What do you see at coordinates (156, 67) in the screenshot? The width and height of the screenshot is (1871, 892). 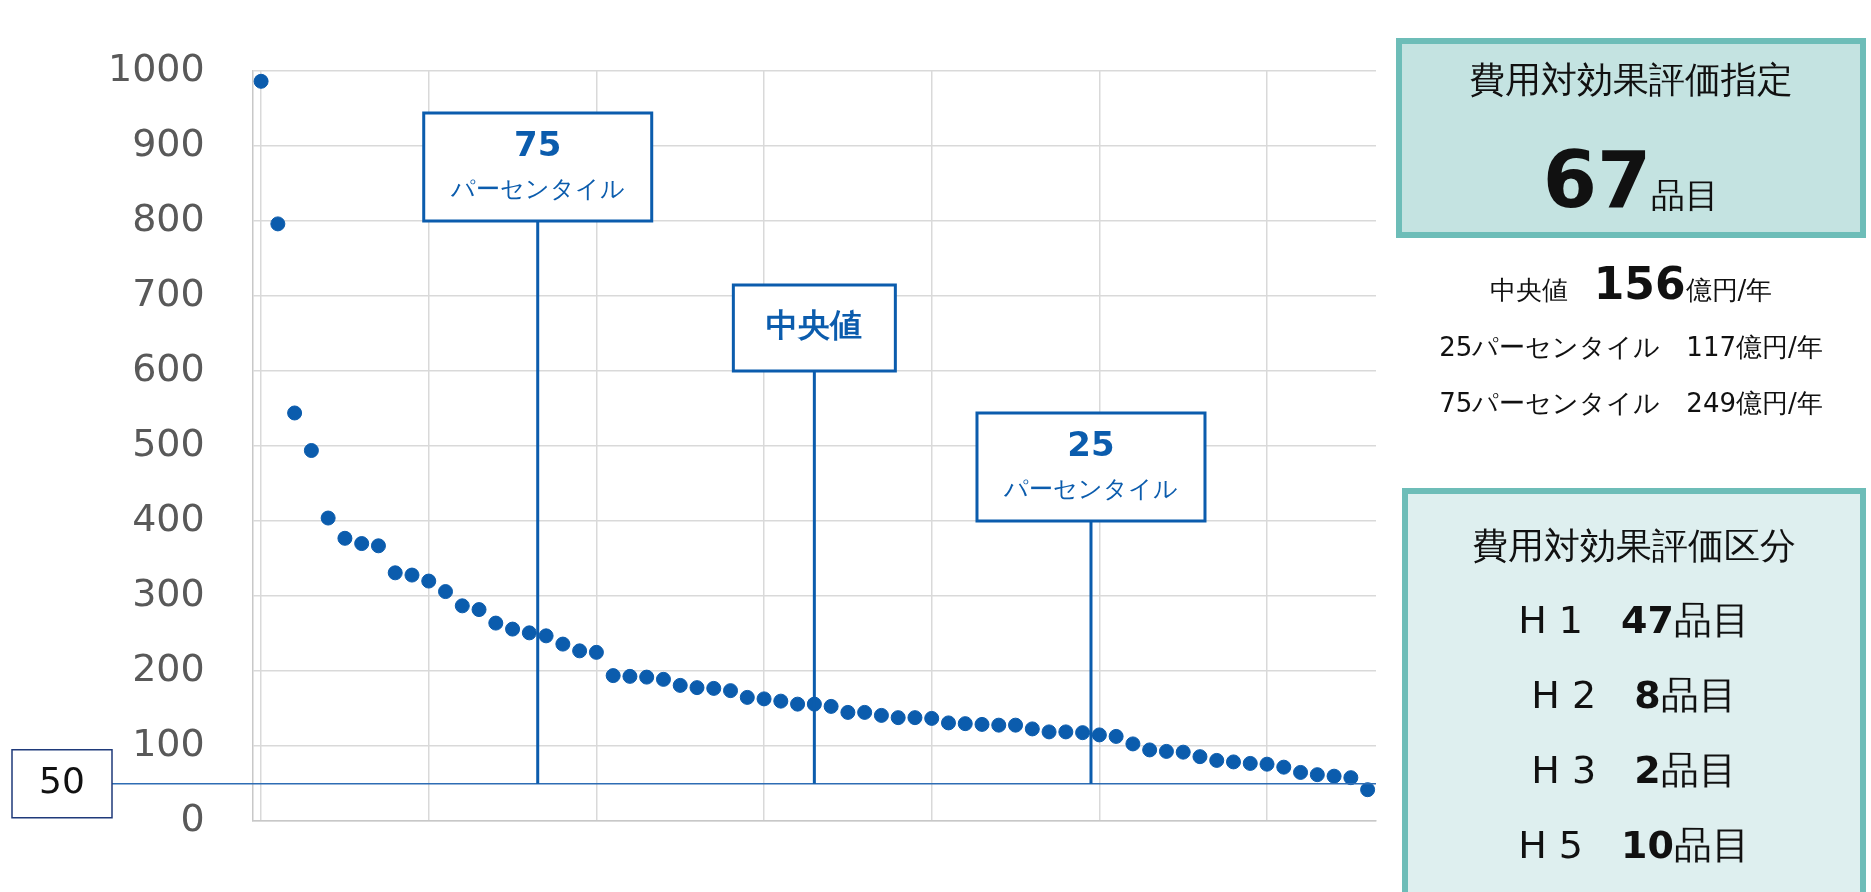 I see `y-tick-label: 1000` at bounding box center [156, 67].